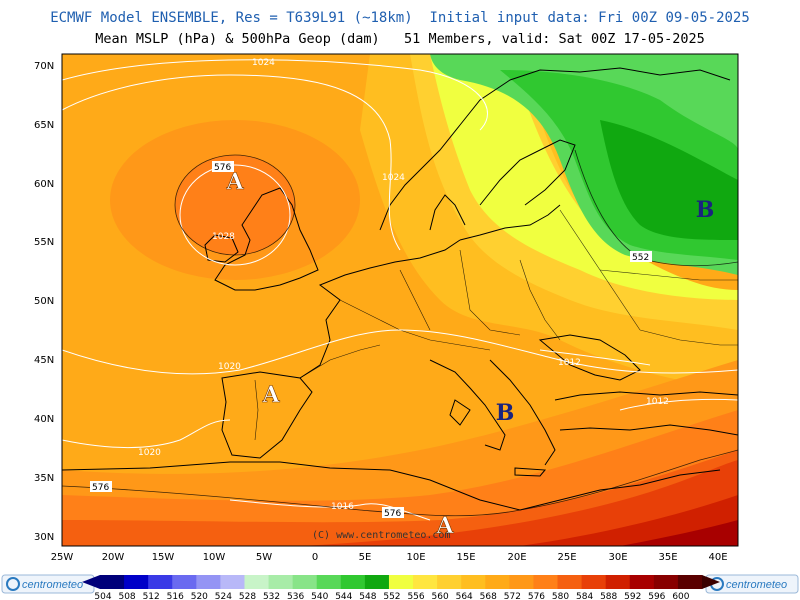 The image size is (800, 600). I want to click on colorbar-tick-label: 560, so click(440, 596).